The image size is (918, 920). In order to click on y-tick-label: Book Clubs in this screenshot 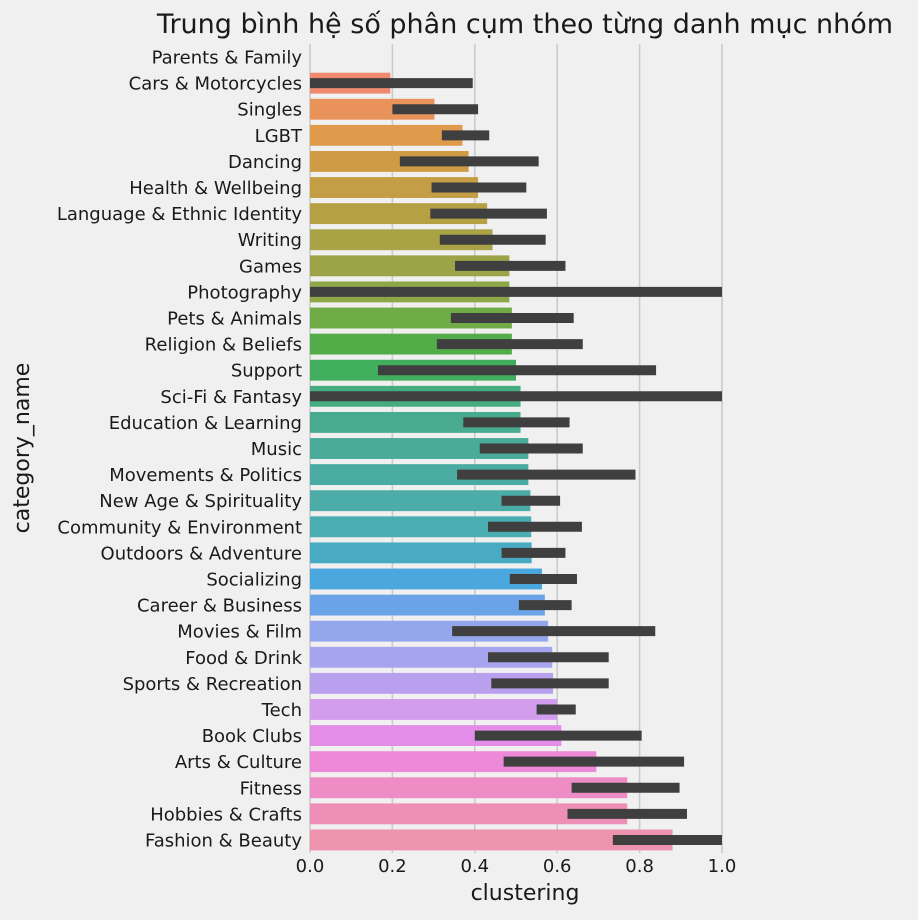, I will do `click(252, 736)`.